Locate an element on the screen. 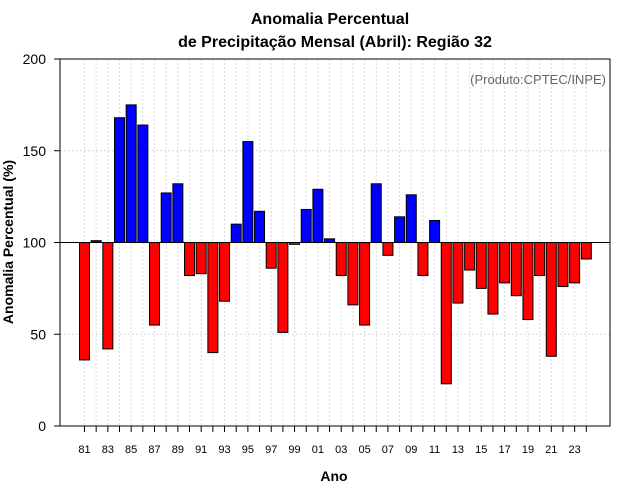  x-tick-label: 15 is located at coordinates (481, 450).